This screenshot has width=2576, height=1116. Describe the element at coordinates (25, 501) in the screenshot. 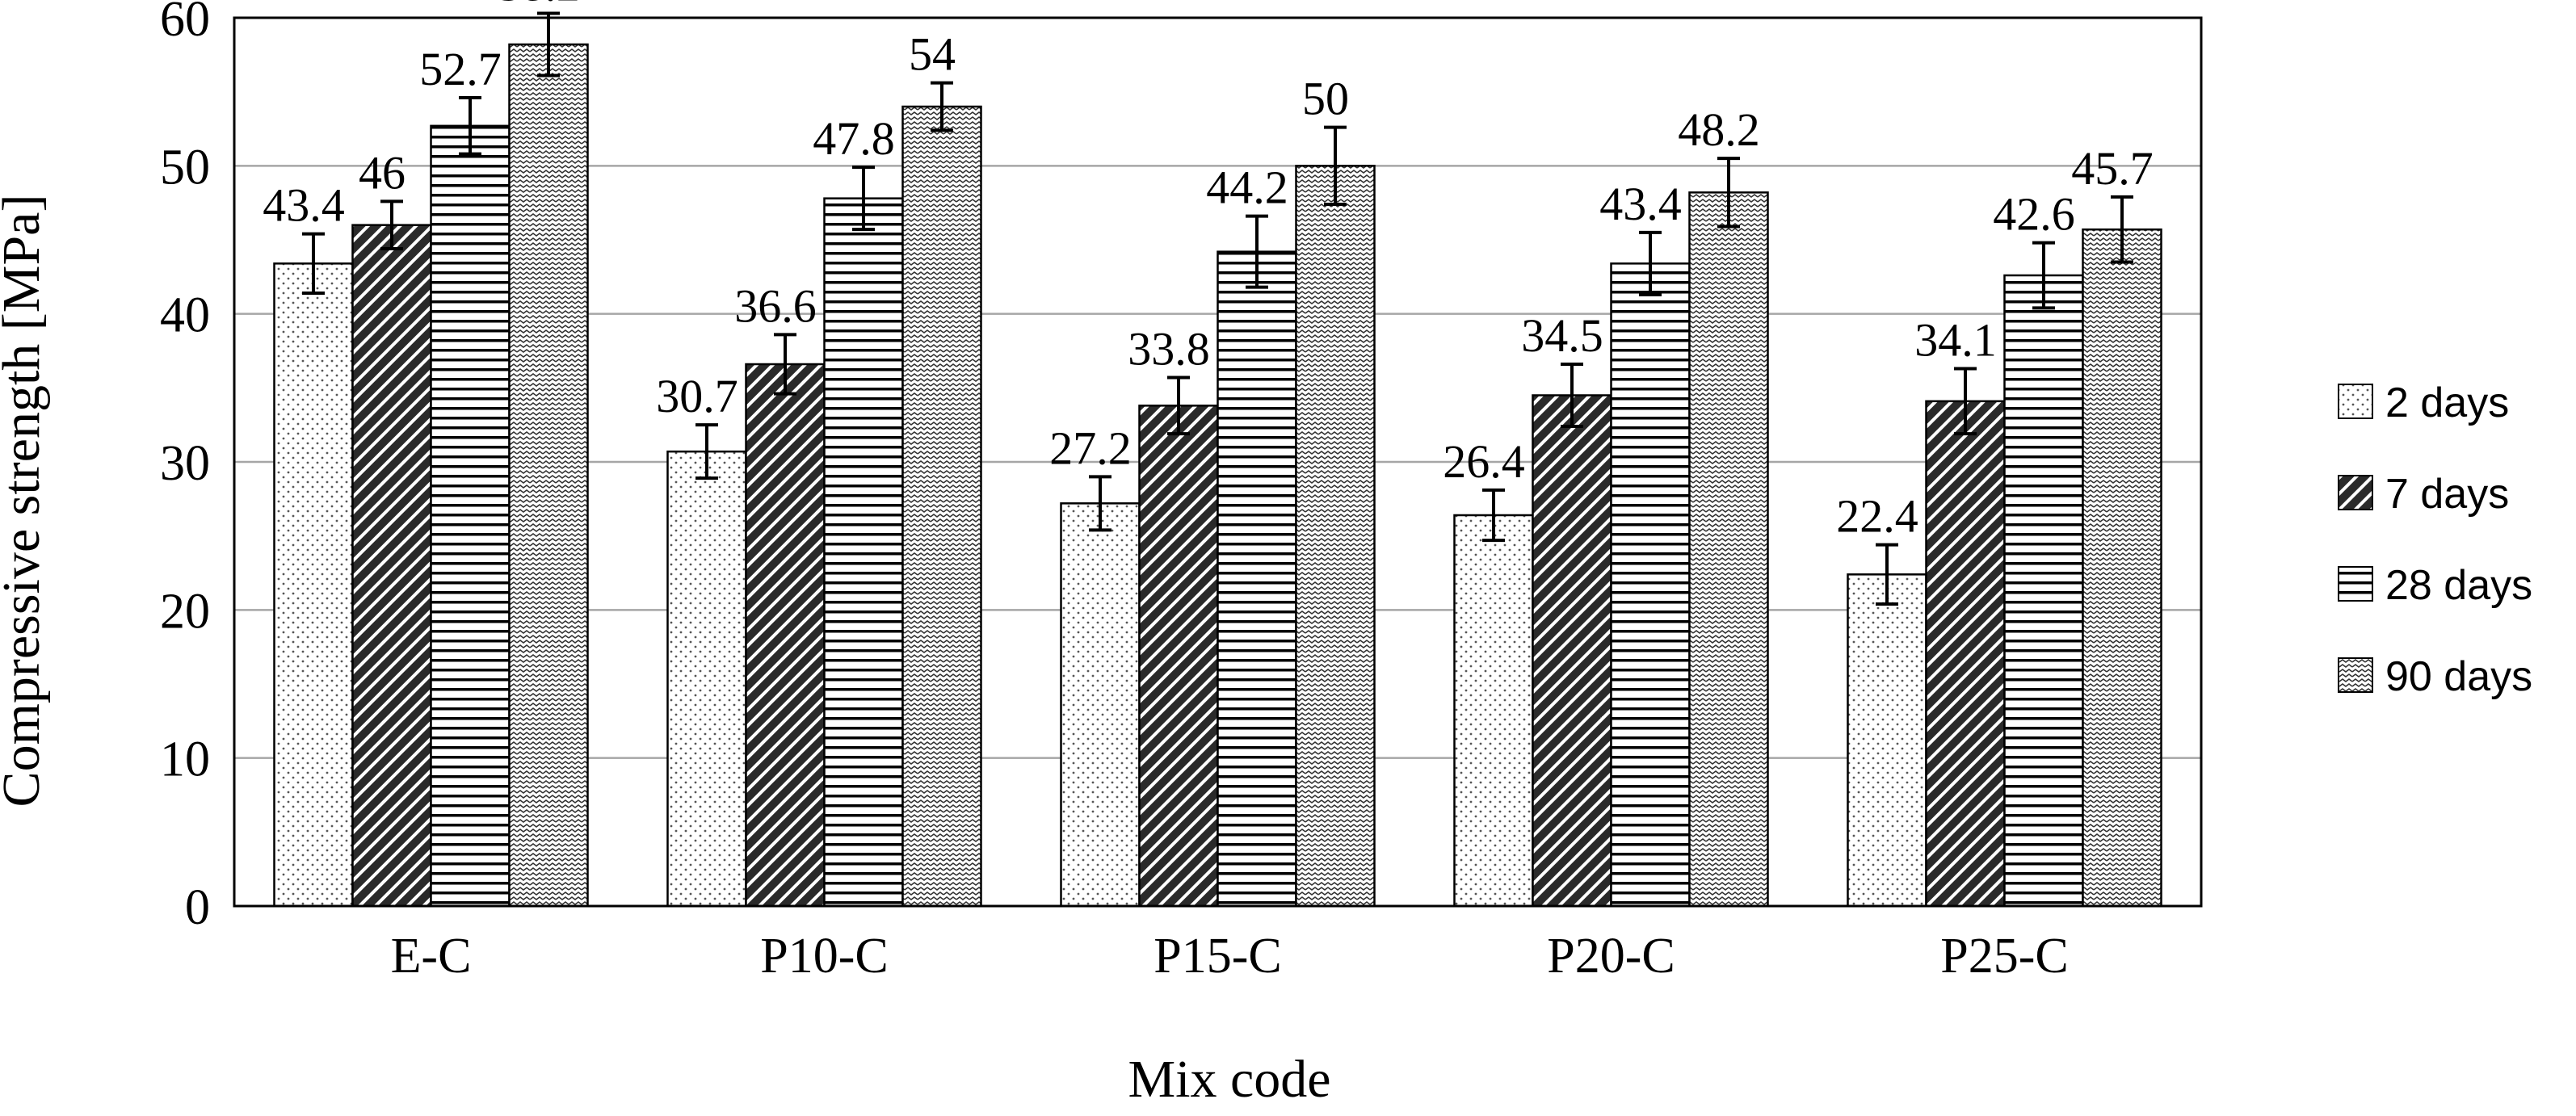

I see `y-axis-title: Compressive strength [MPa]` at that location.